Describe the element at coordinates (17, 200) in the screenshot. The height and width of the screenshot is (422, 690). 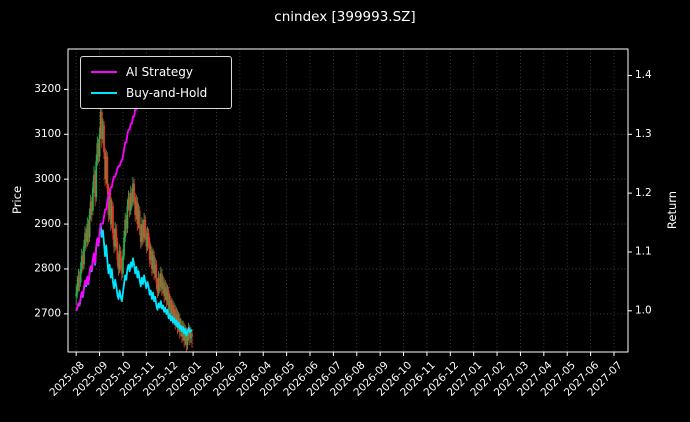
I see `price-axis-label: Price` at that location.